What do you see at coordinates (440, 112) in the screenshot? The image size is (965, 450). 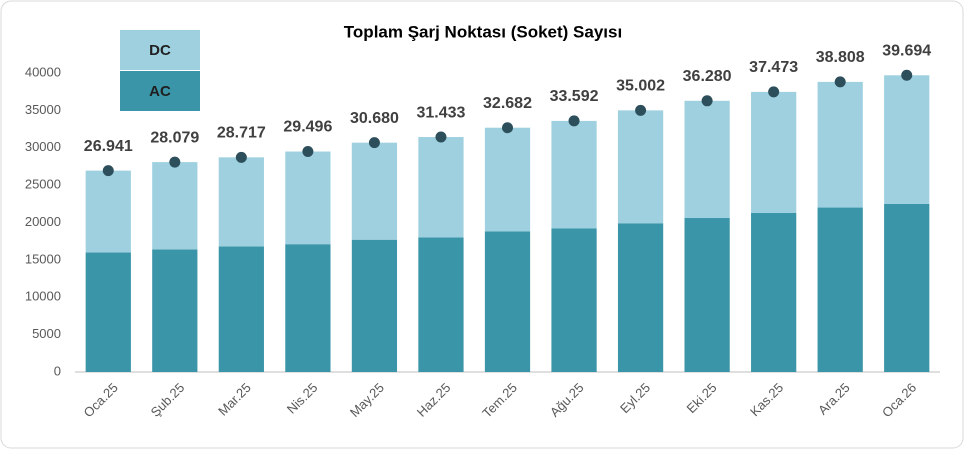 I see `total-label: 31.433` at bounding box center [440, 112].